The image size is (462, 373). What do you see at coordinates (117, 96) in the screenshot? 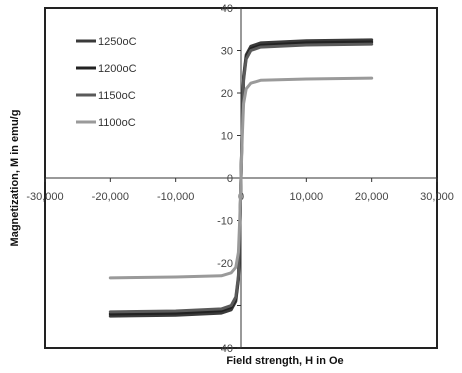
I see `legend-label: 1150oC` at bounding box center [117, 96].